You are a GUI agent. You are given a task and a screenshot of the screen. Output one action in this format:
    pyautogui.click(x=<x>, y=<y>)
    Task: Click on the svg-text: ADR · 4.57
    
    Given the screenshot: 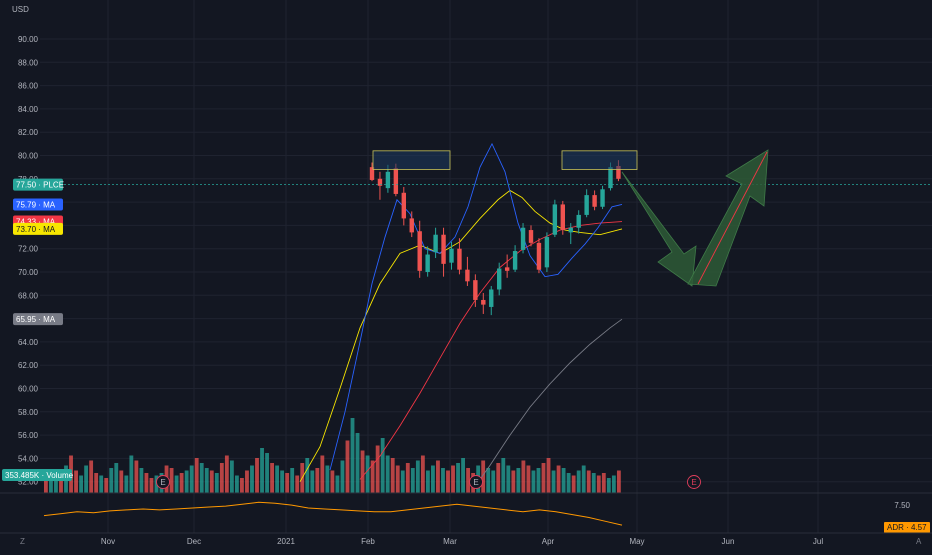 What is the action you would take?
    pyautogui.click(x=907, y=527)
    